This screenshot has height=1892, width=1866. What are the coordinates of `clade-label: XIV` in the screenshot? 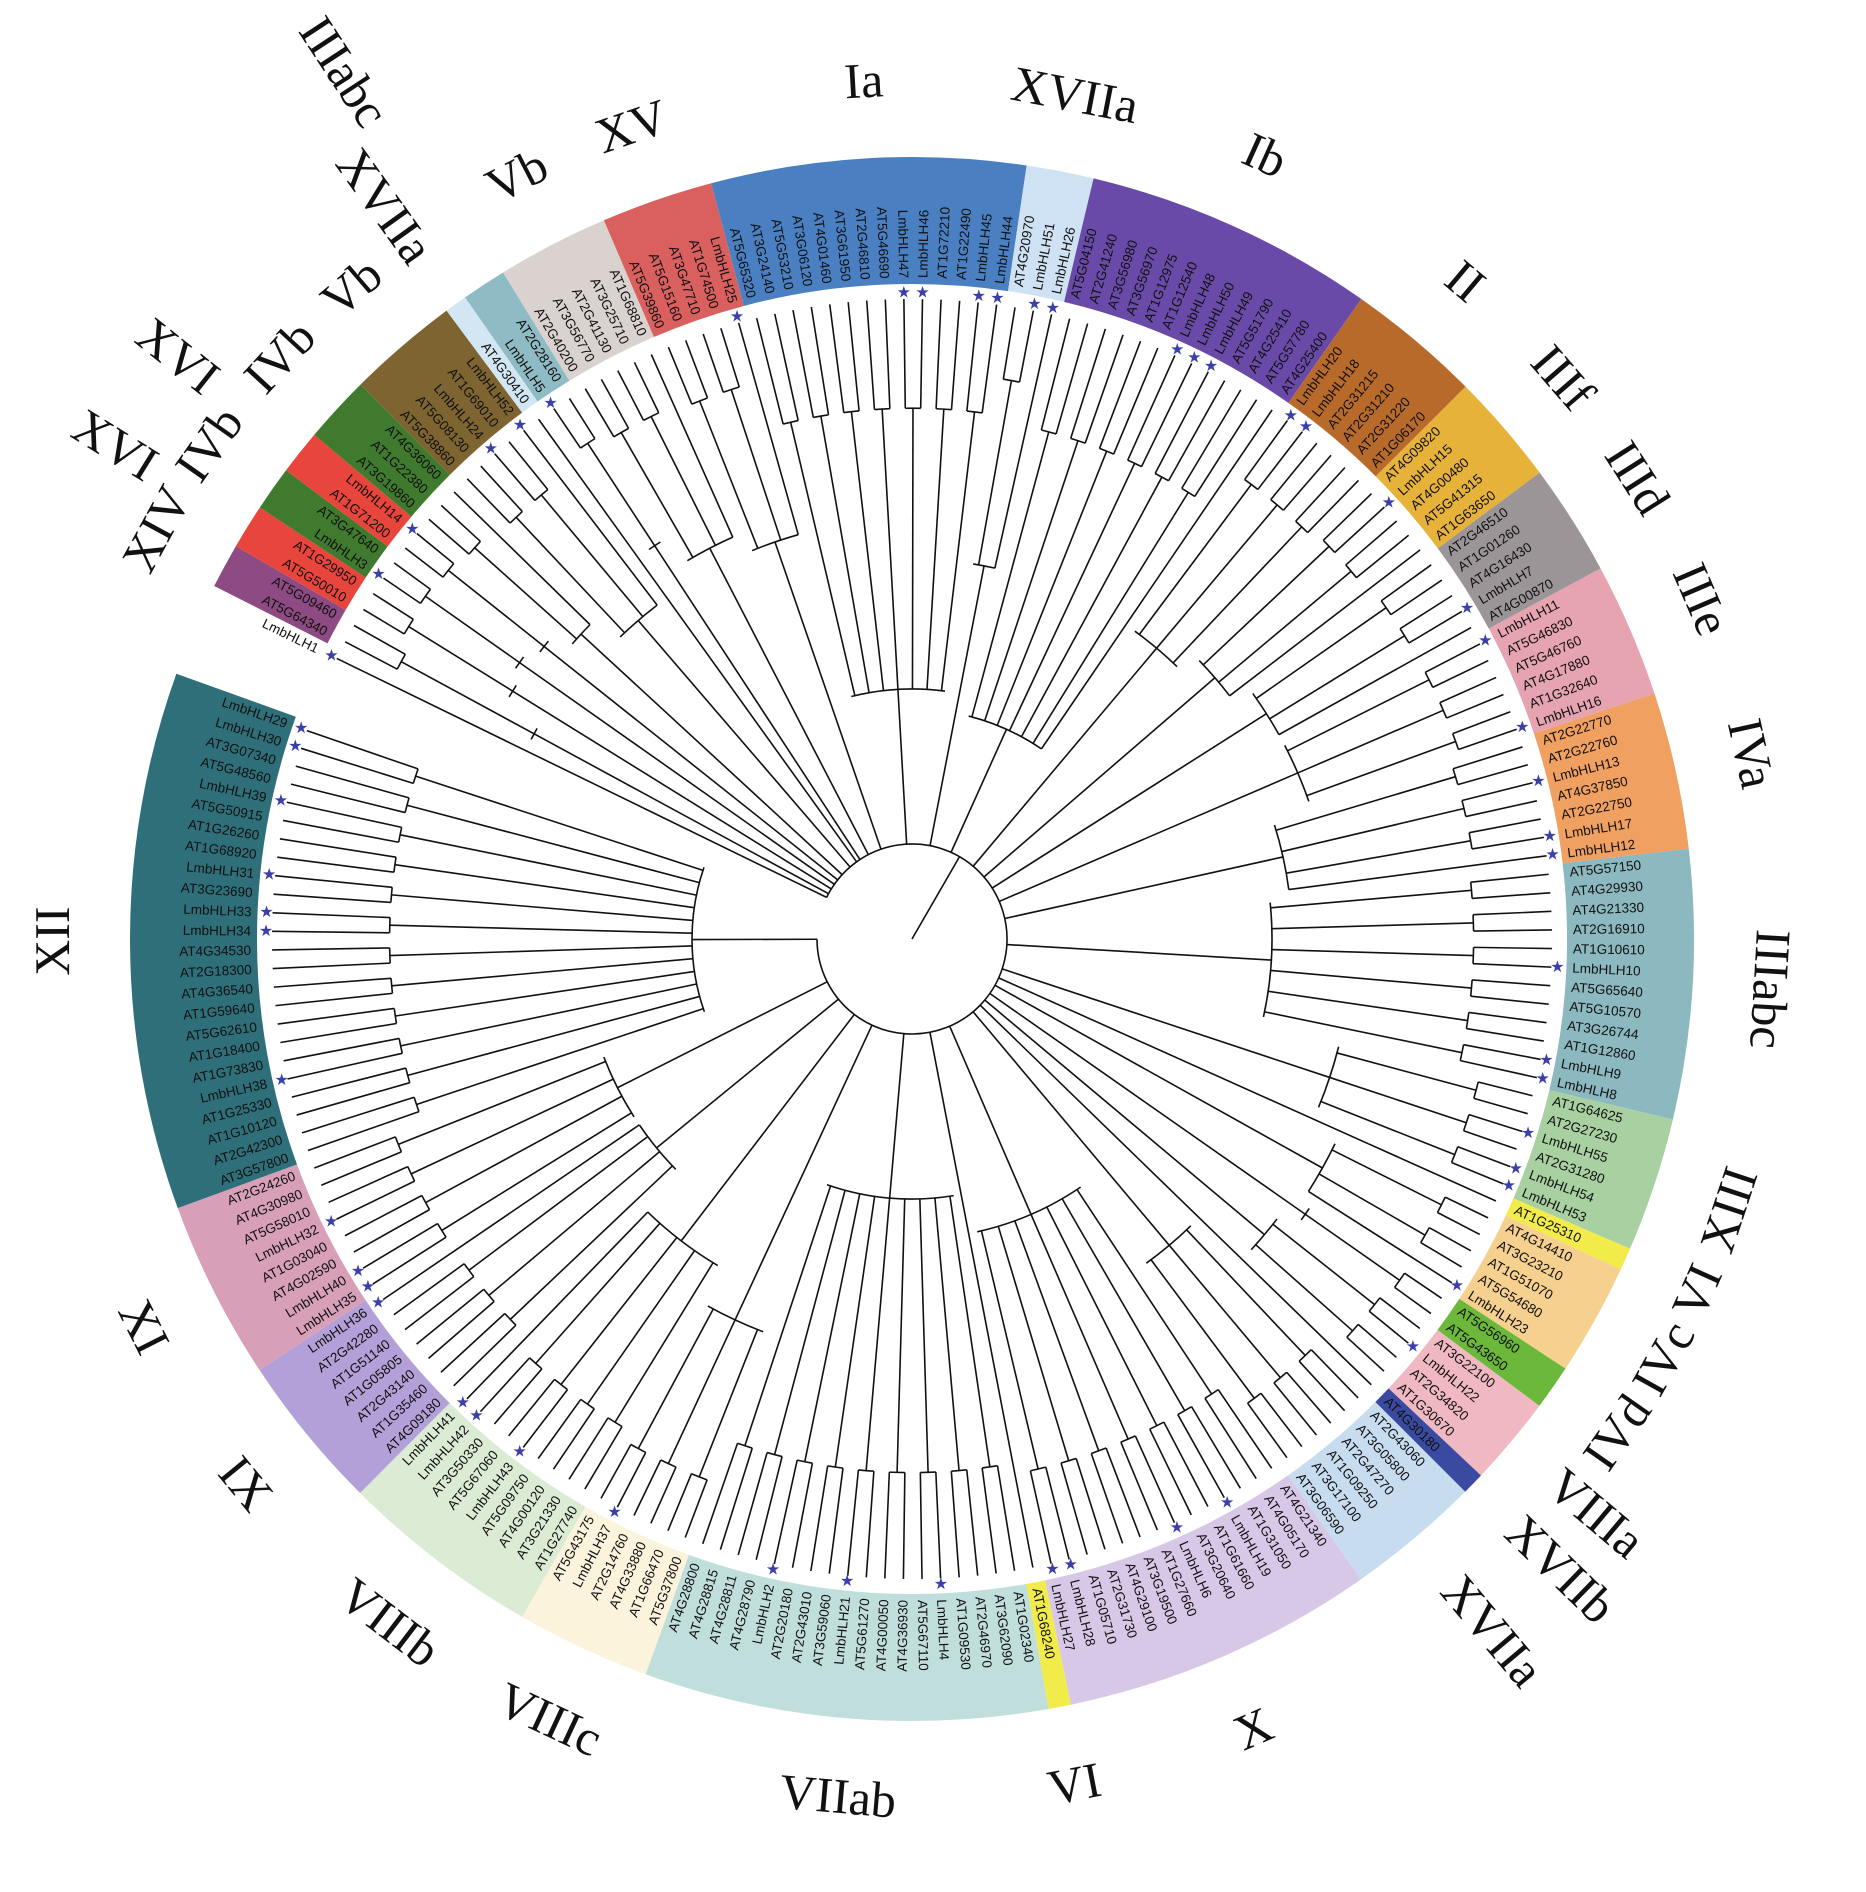 It's located at (156, 528).